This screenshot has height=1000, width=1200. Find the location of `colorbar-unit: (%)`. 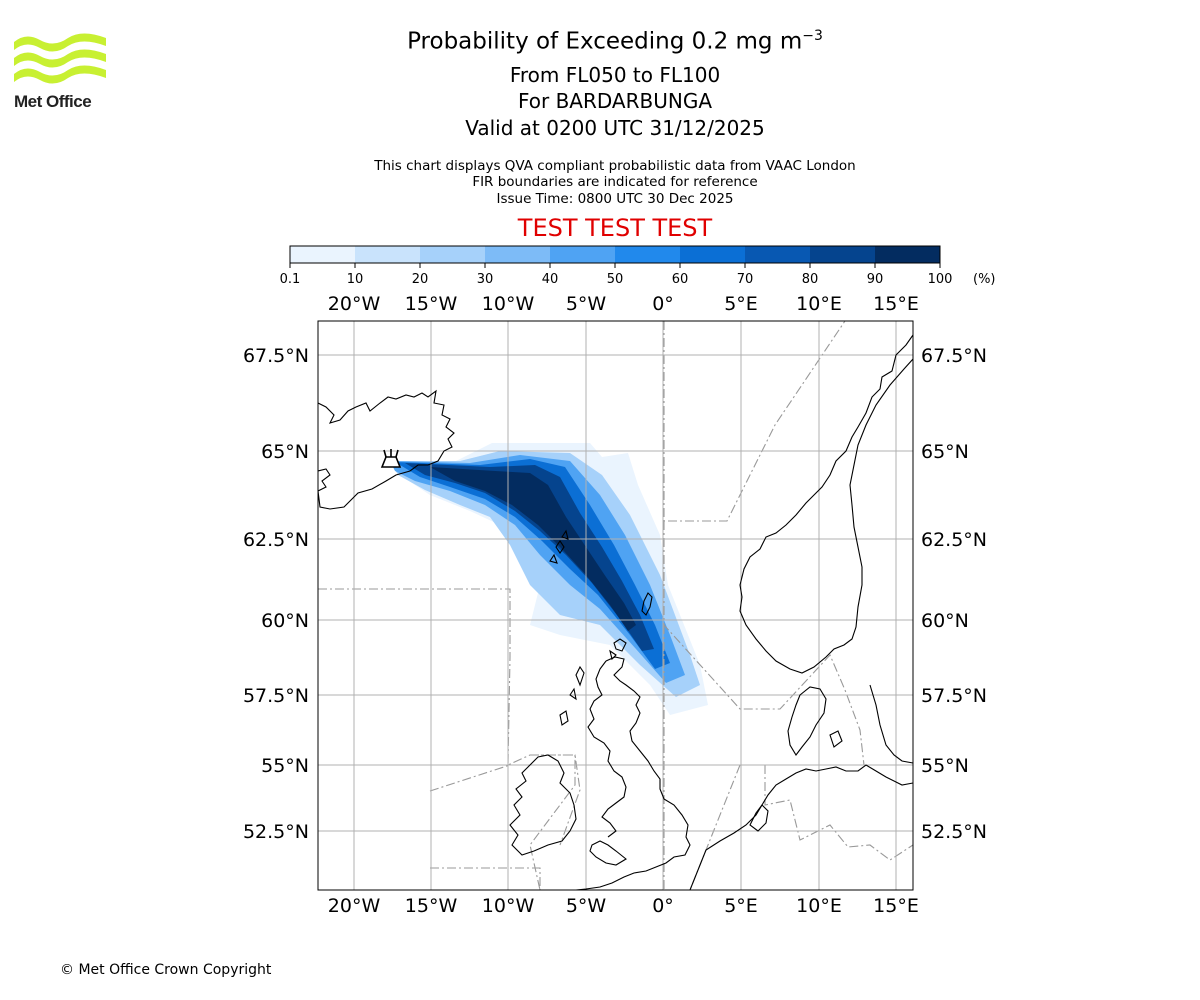

colorbar-unit: (%) is located at coordinates (984, 279).